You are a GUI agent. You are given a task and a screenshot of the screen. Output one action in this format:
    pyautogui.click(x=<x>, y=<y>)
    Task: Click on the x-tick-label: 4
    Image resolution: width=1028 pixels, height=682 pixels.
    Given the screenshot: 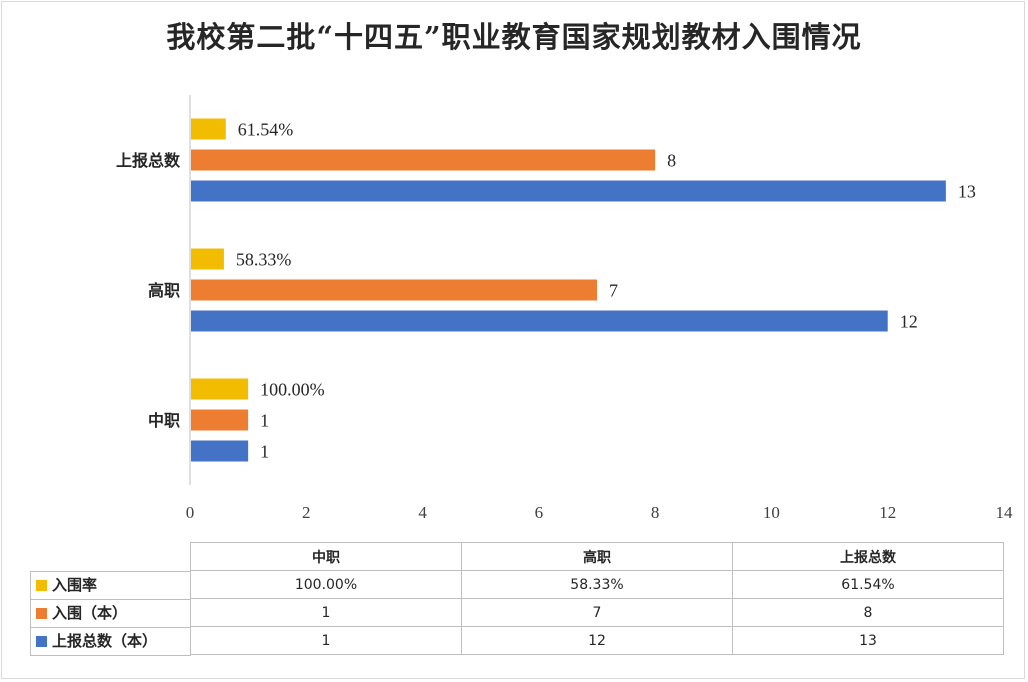 What is the action you would take?
    pyautogui.click(x=422, y=512)
    